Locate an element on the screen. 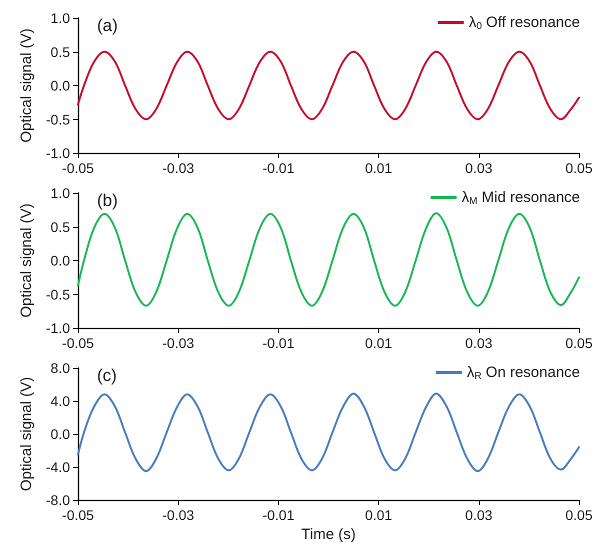 This screenshot has width=605, height=558. y-tick-label: -8.0 is located at coordinates (58, 500).